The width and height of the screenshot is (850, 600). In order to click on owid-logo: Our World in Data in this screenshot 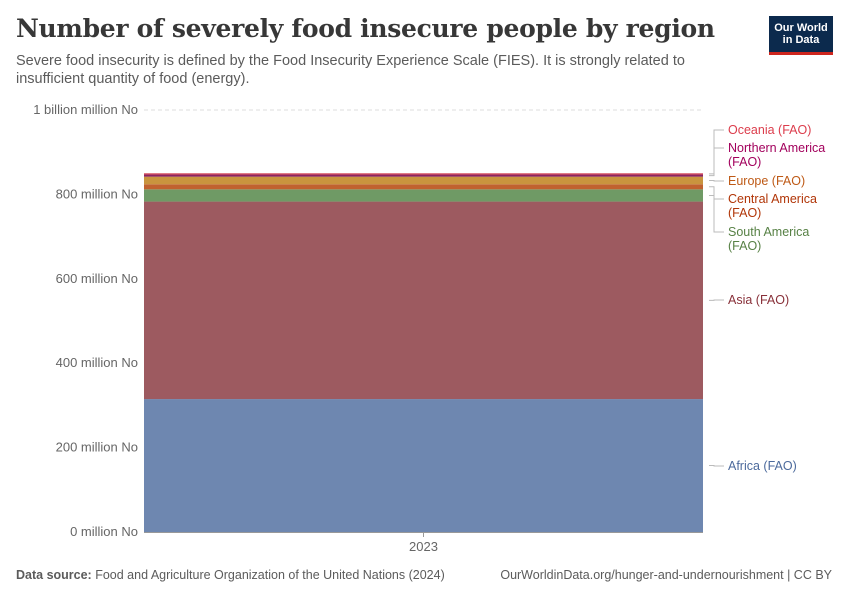, I will do `click(801, 35)`.